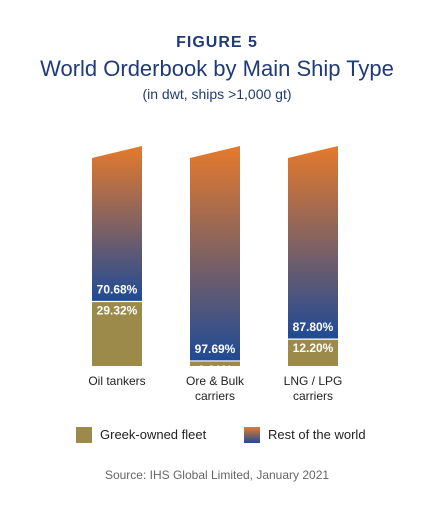 Image resolution: width=434 pixels, height=506 pixels. What do you see at coordinates (116, 381) in the screenshot?
I see `category-label-0: Oil tankers` at bounding box center [116, 381].